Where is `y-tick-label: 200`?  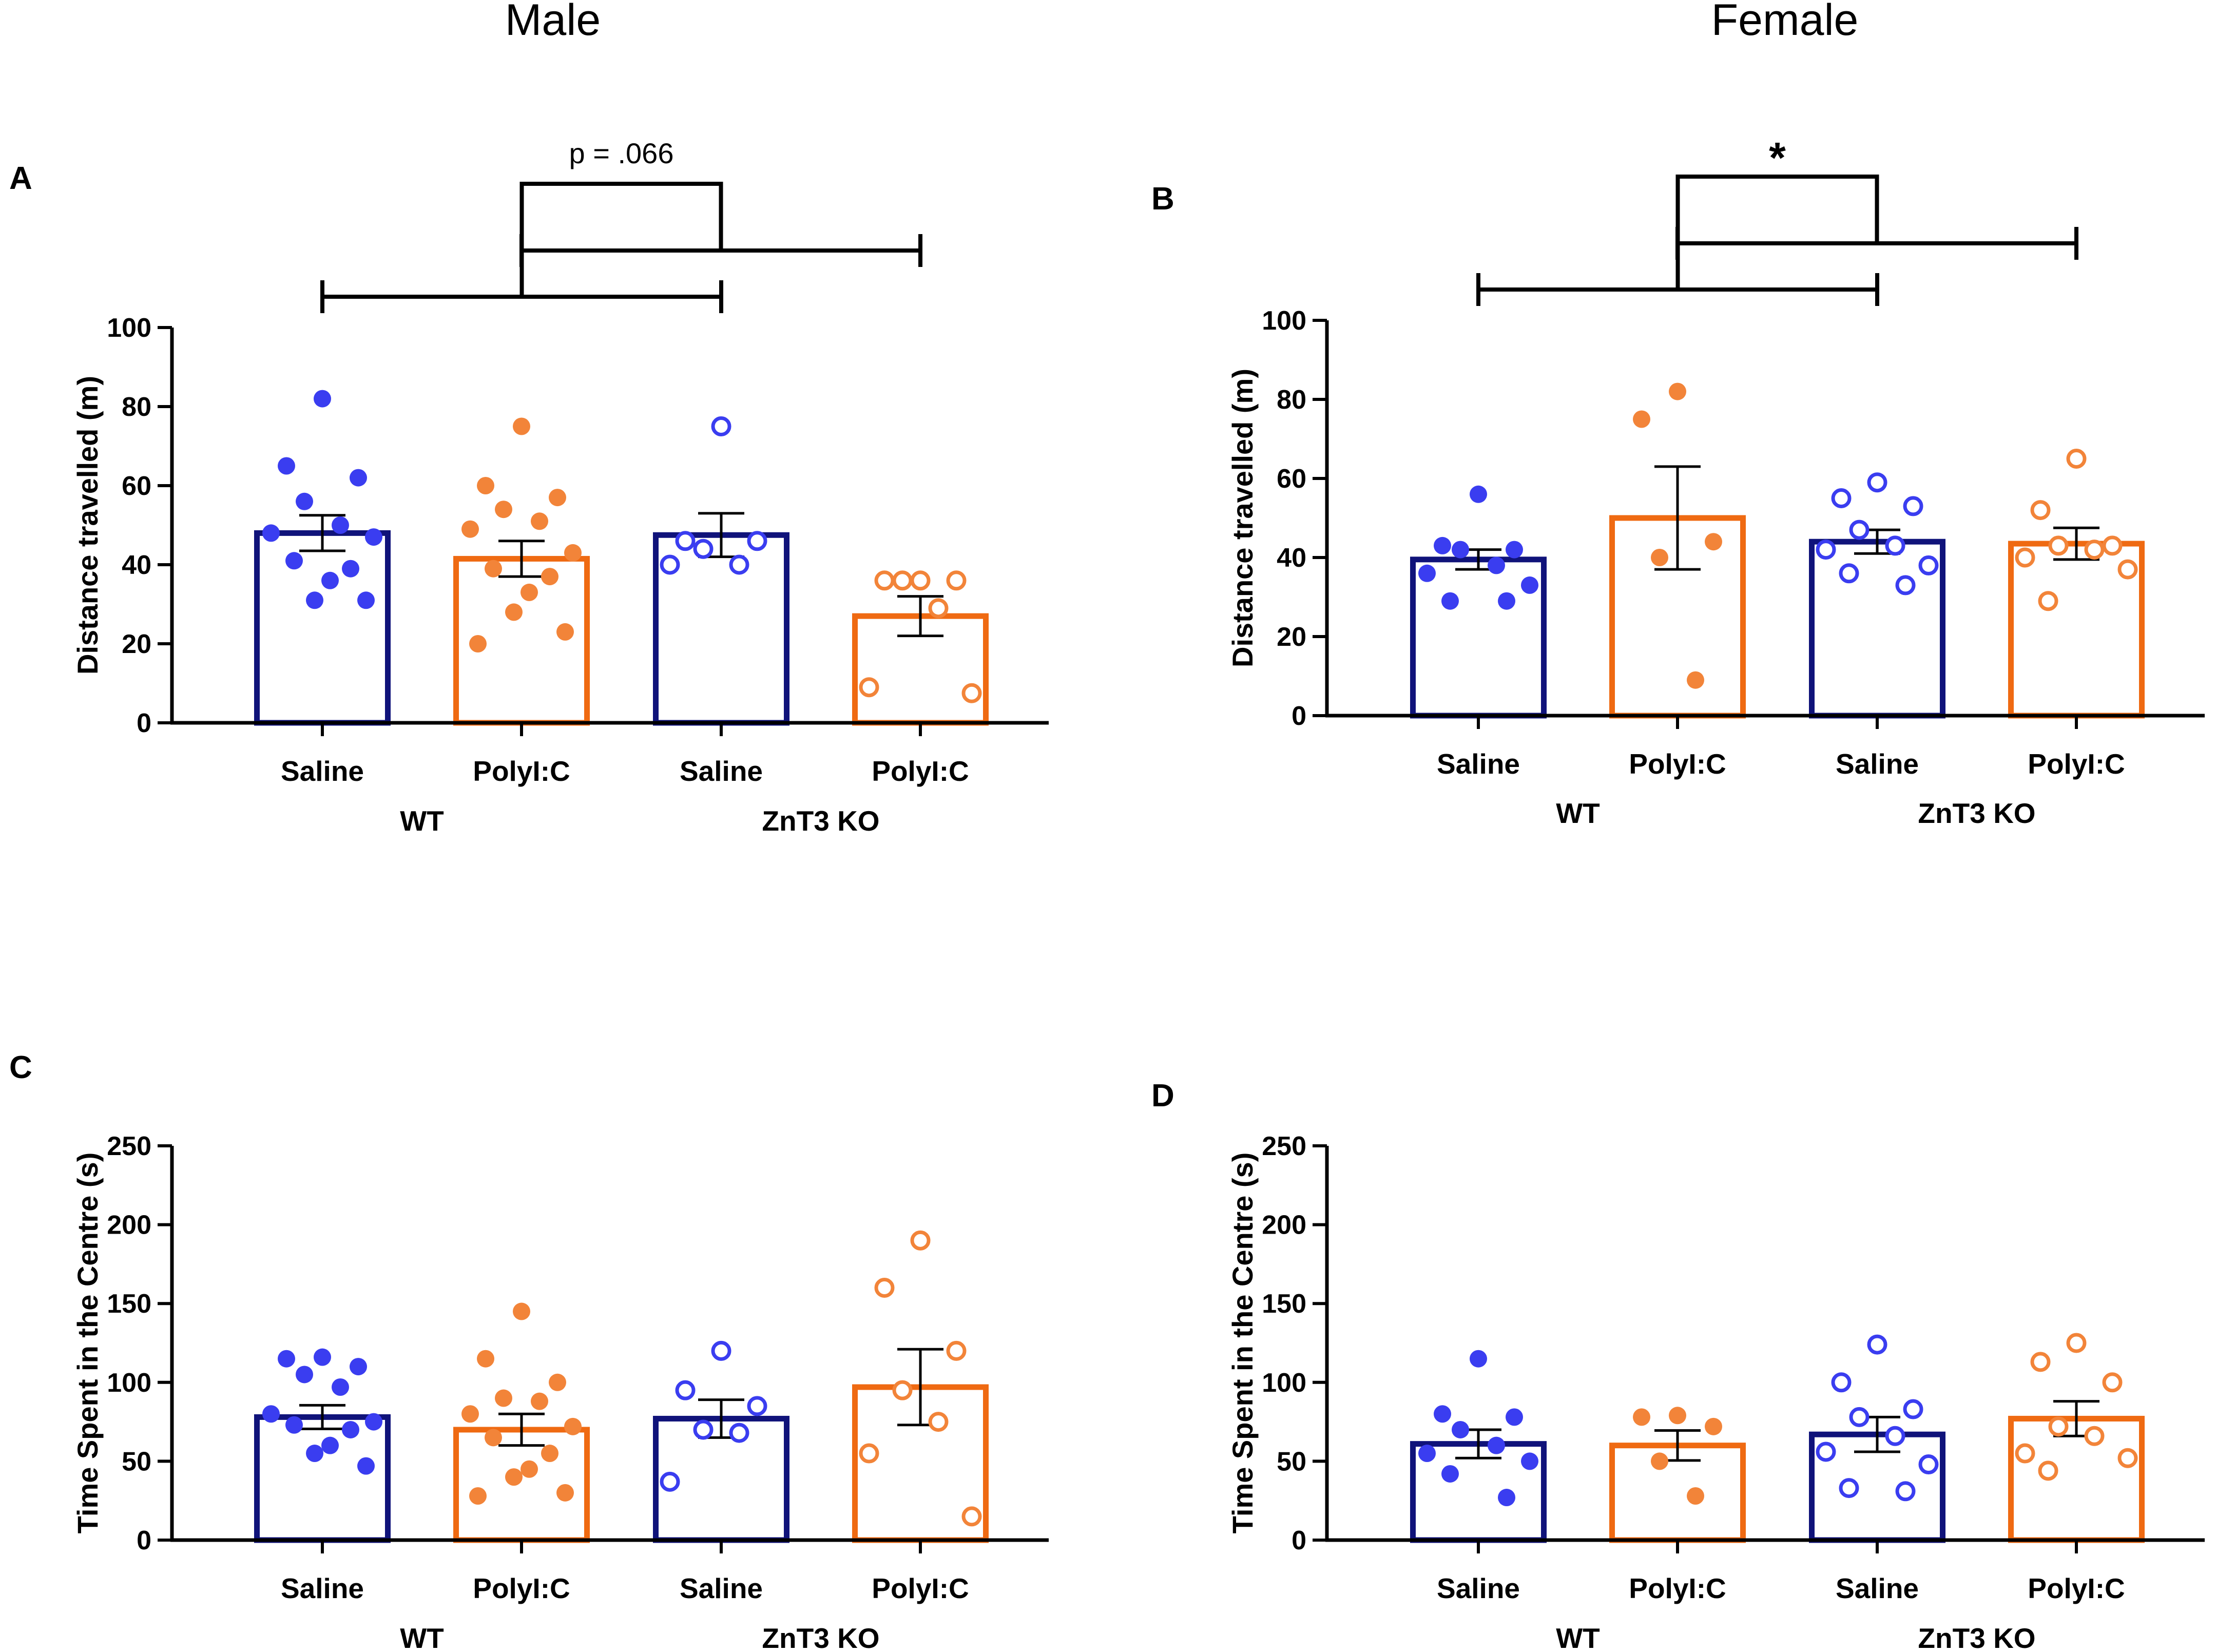 y-tick-label: 200 is located at coordinates (1284, 1225).